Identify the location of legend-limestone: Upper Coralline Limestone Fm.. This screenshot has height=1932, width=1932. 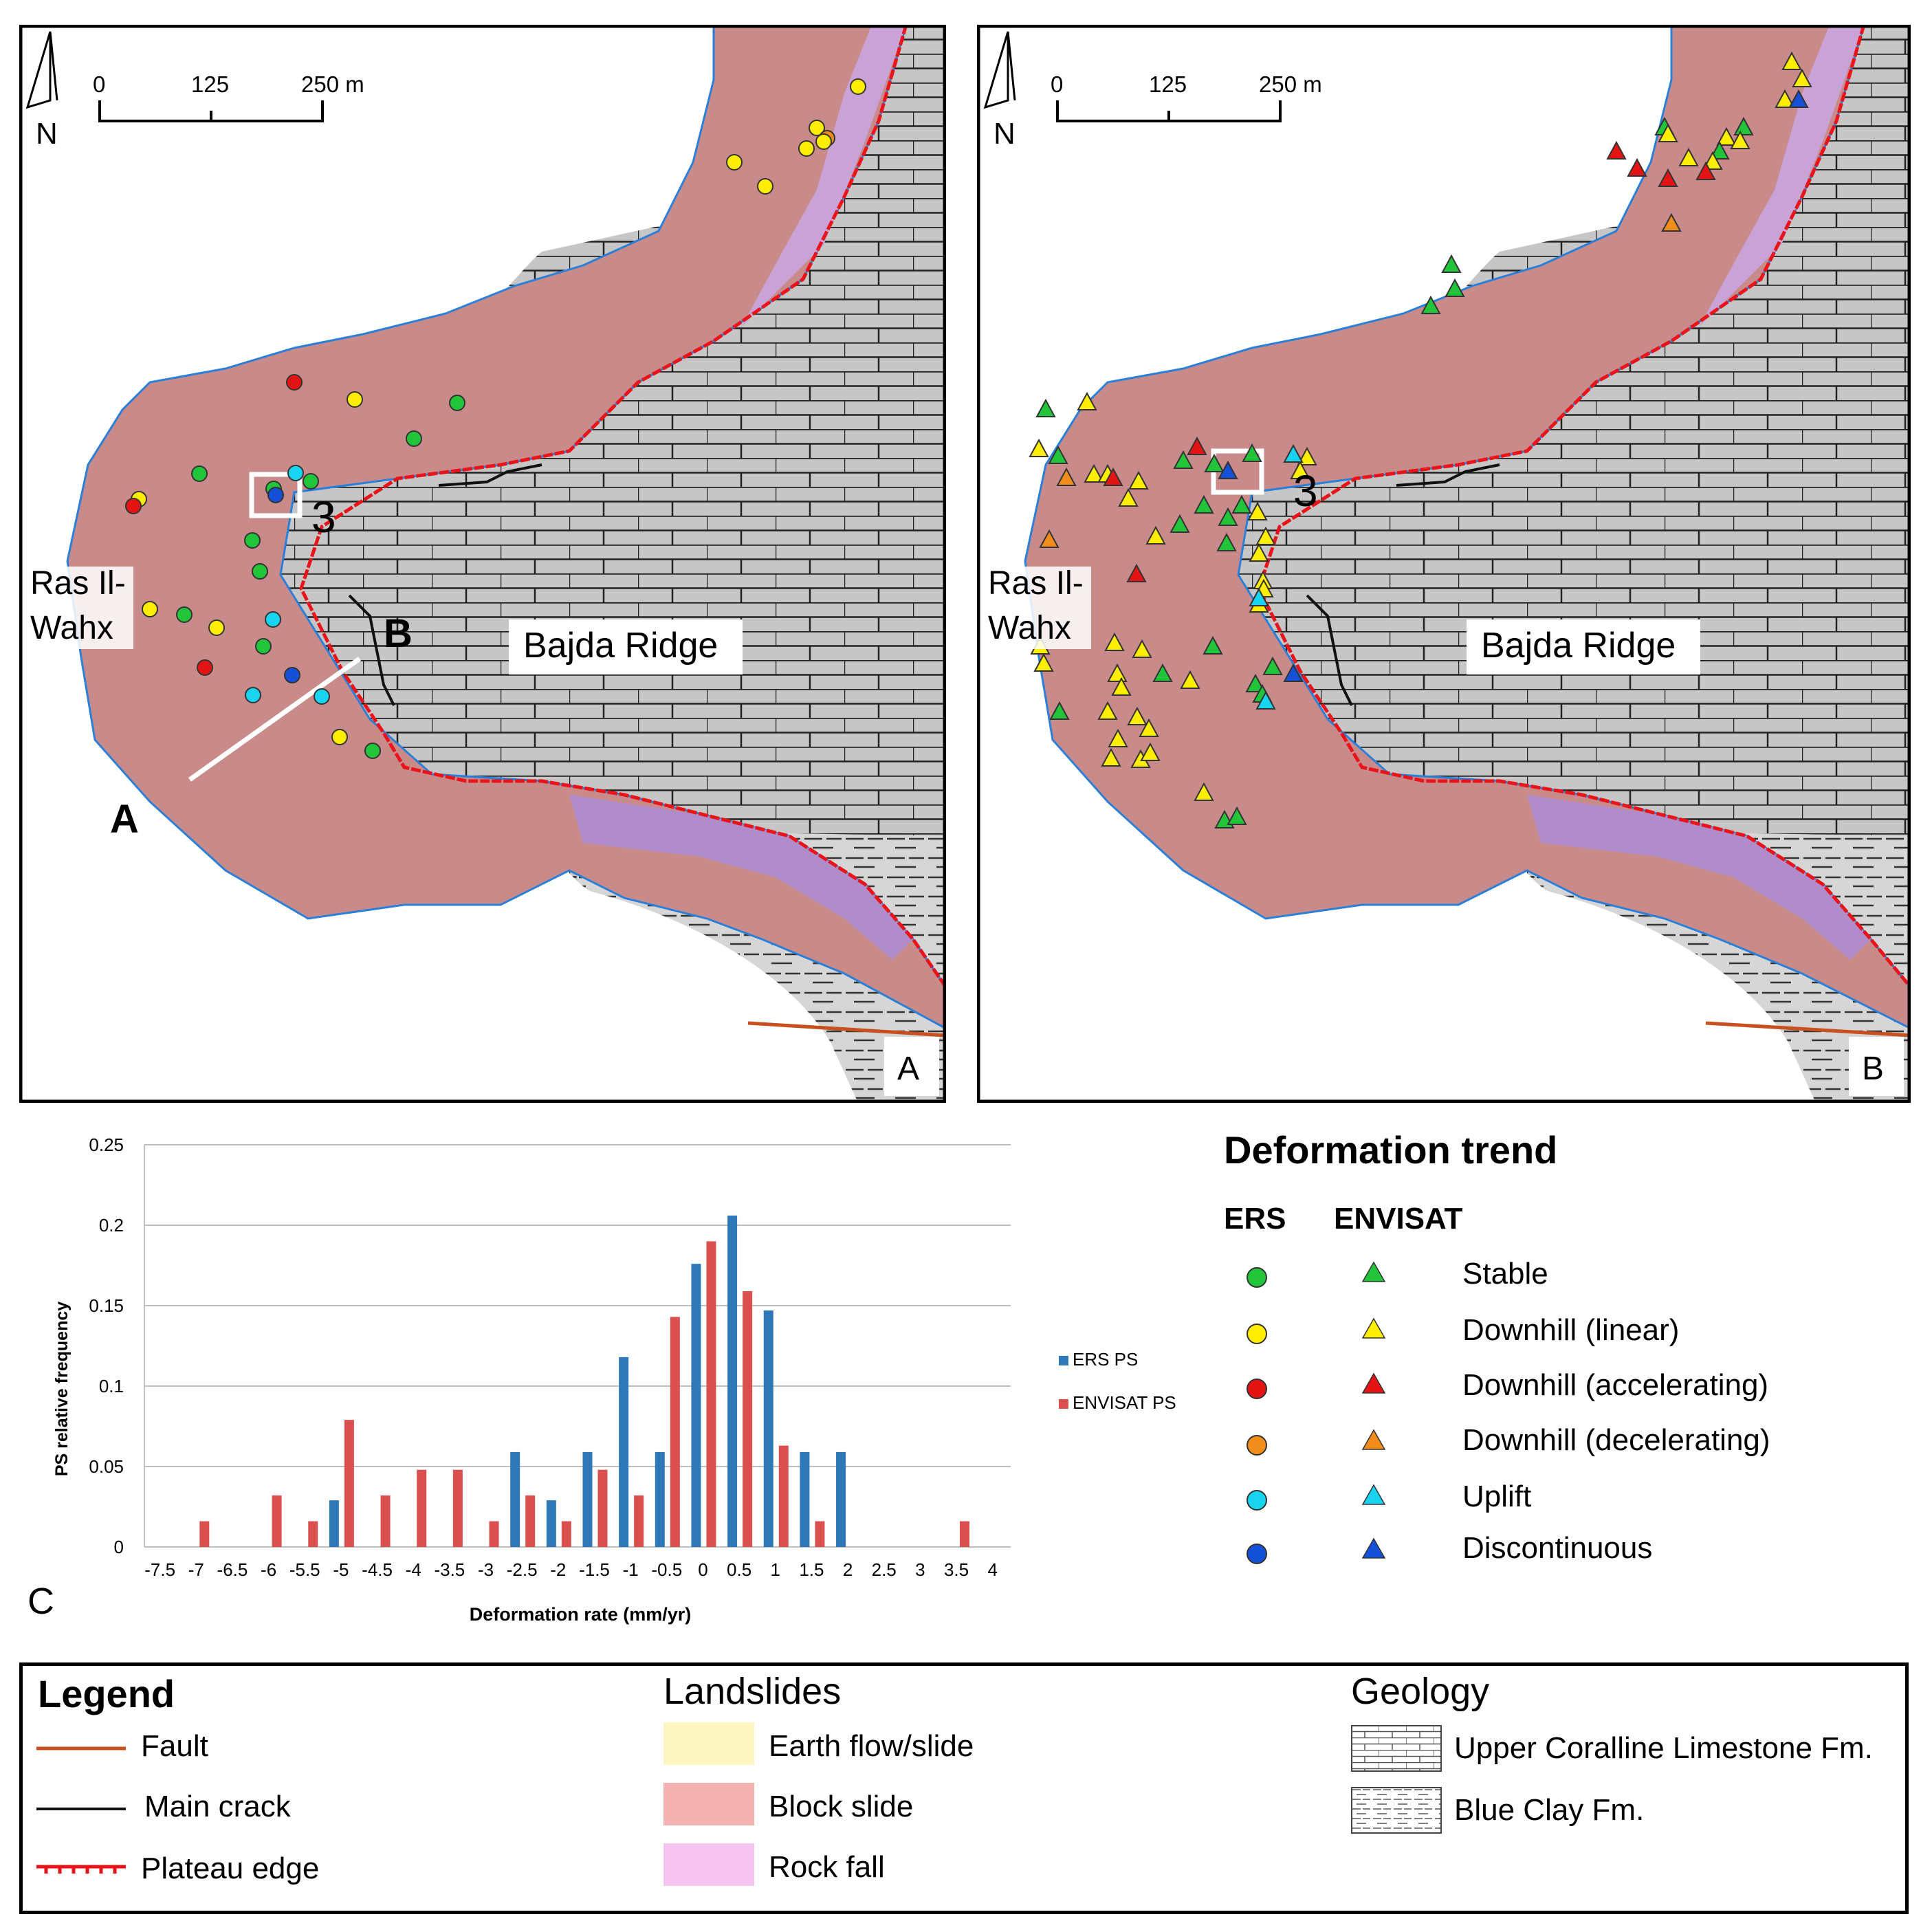
(1664, 1748).